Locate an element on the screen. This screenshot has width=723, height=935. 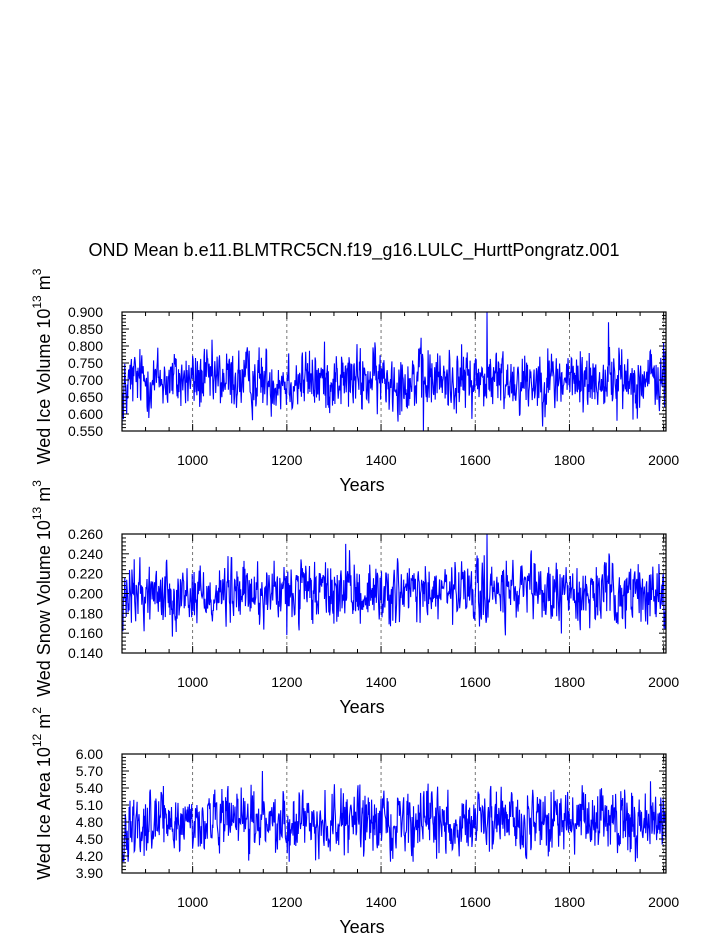
chart-snow-volume-xtick-label: 1200 is located at coordinates (286, 682).